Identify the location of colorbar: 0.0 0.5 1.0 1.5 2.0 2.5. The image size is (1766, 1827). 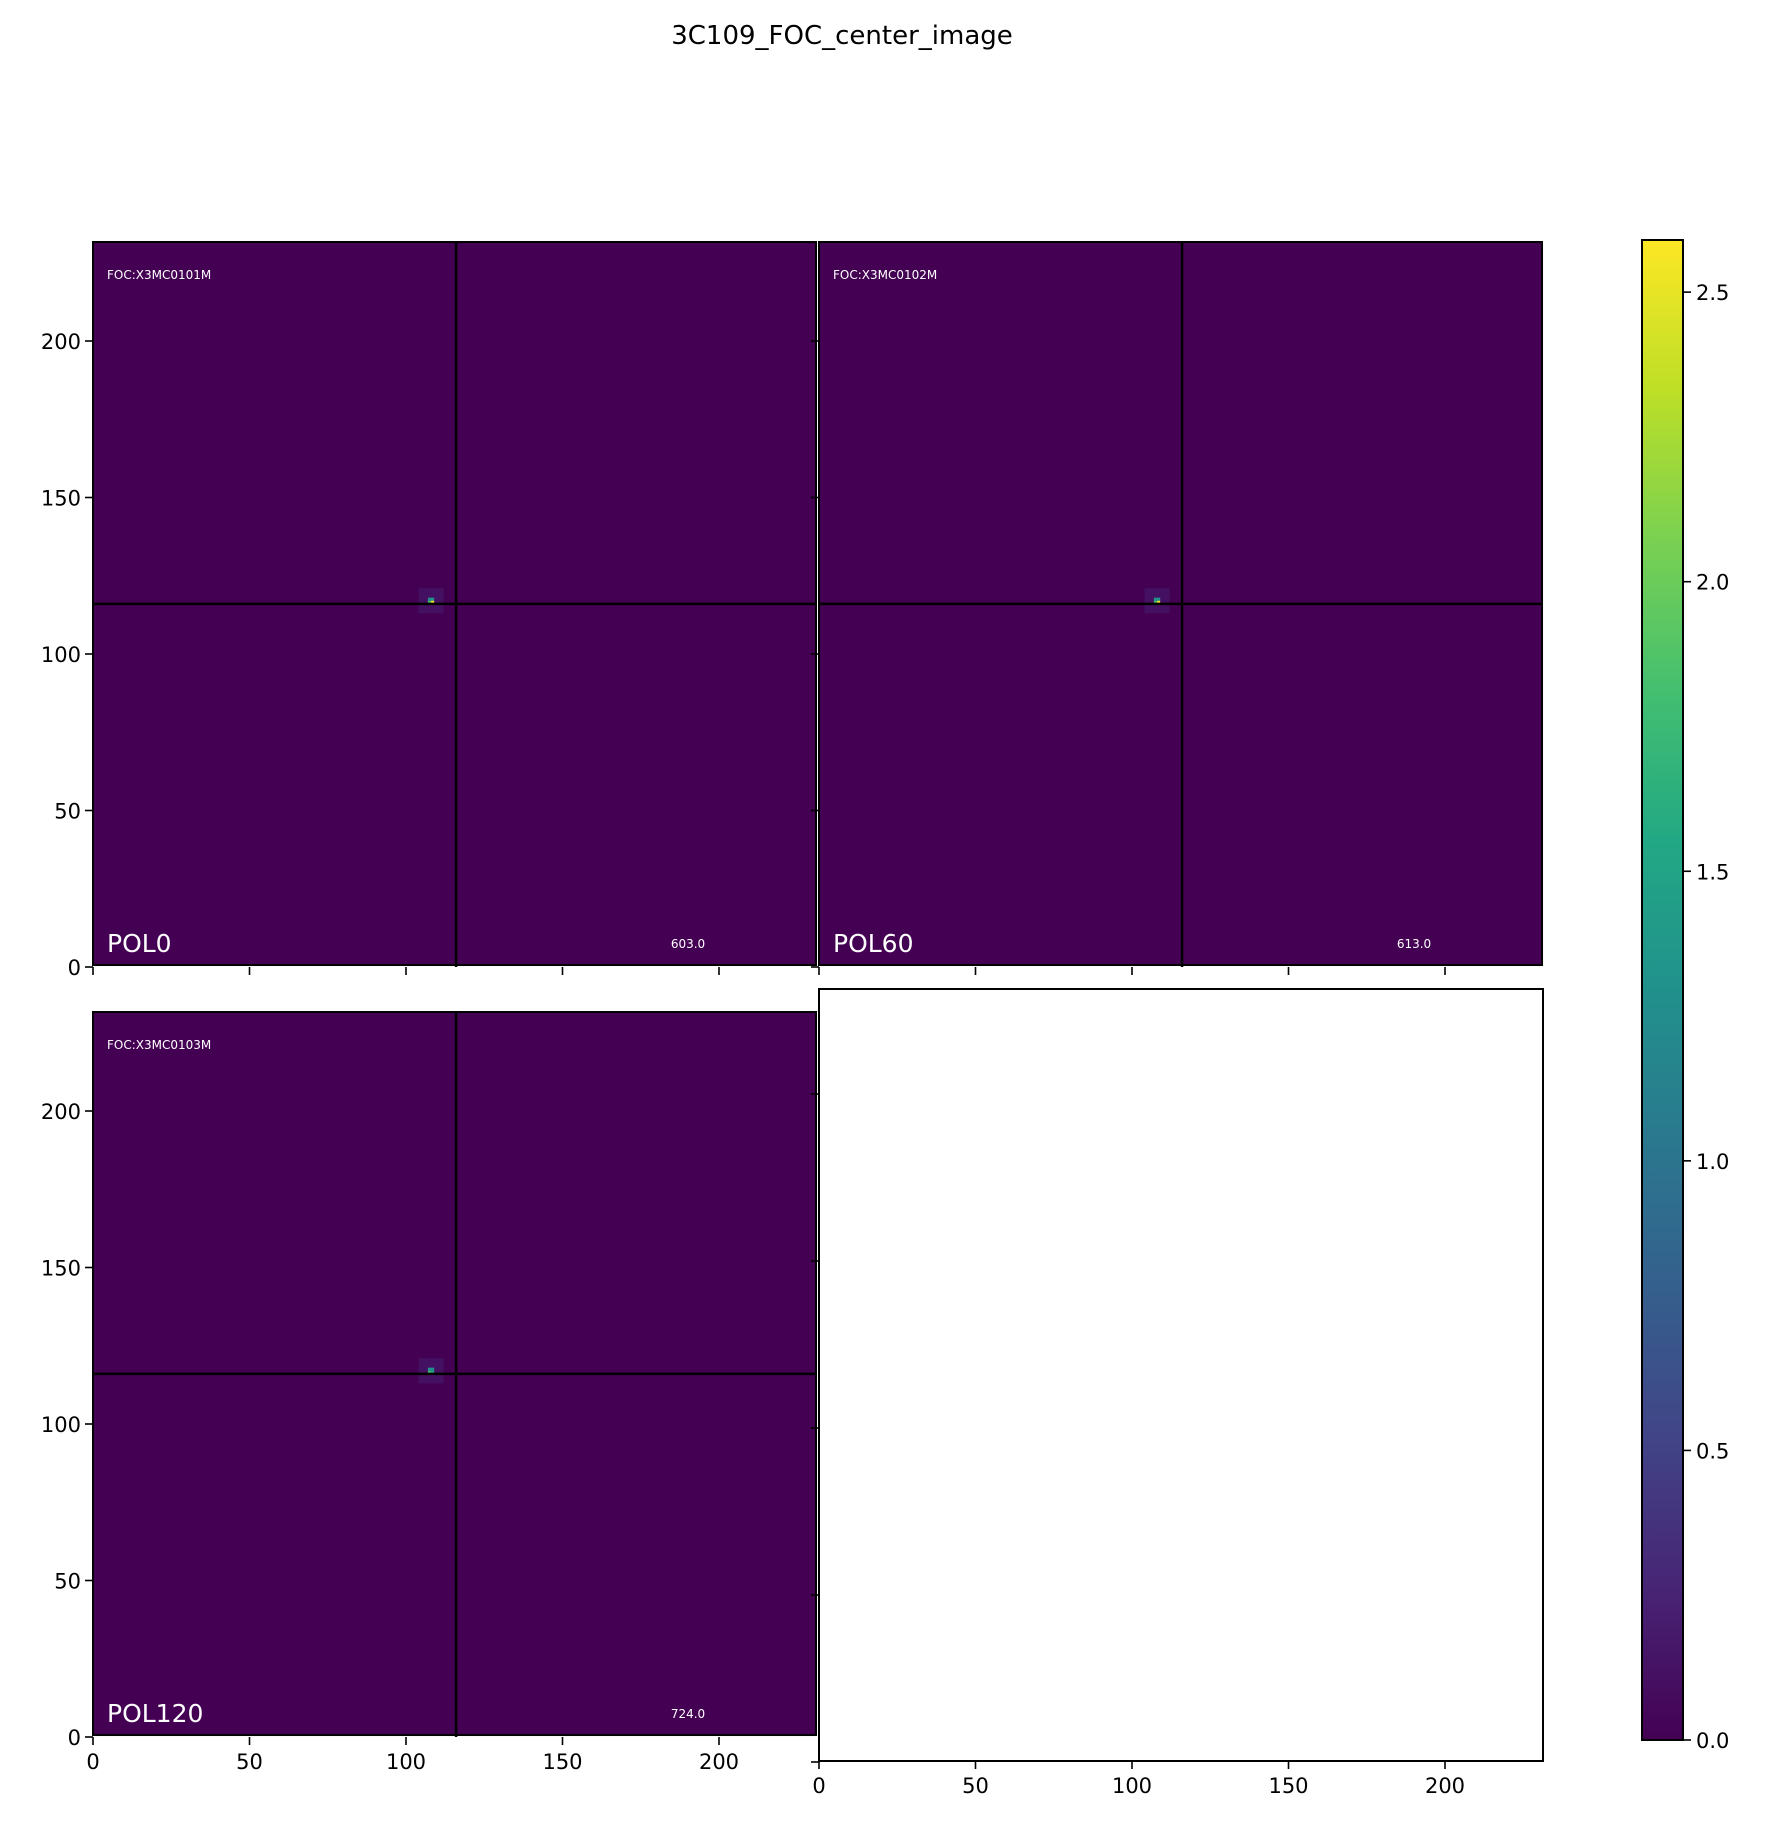
(1685, 996).